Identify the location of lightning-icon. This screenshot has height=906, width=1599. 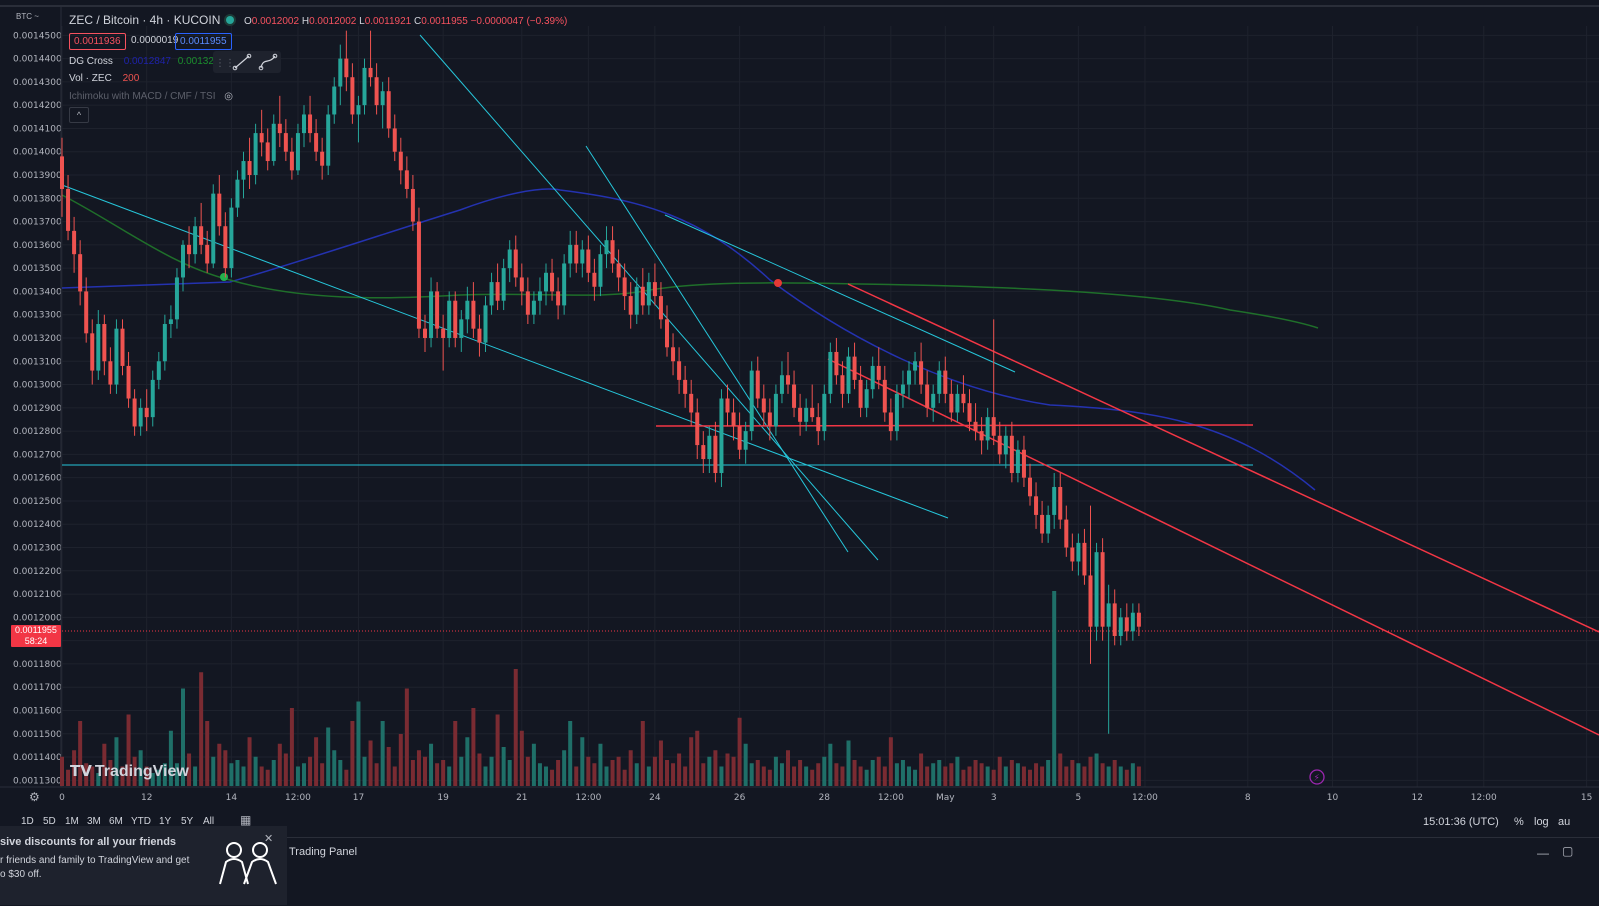
(1317, 777).